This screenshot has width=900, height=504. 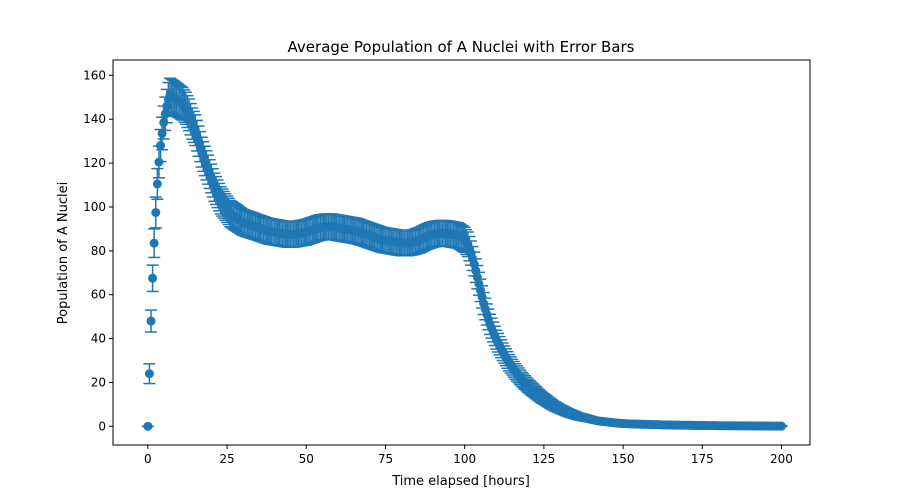 I want to click on y-tick-label: 120, so click(x=94, y=163).